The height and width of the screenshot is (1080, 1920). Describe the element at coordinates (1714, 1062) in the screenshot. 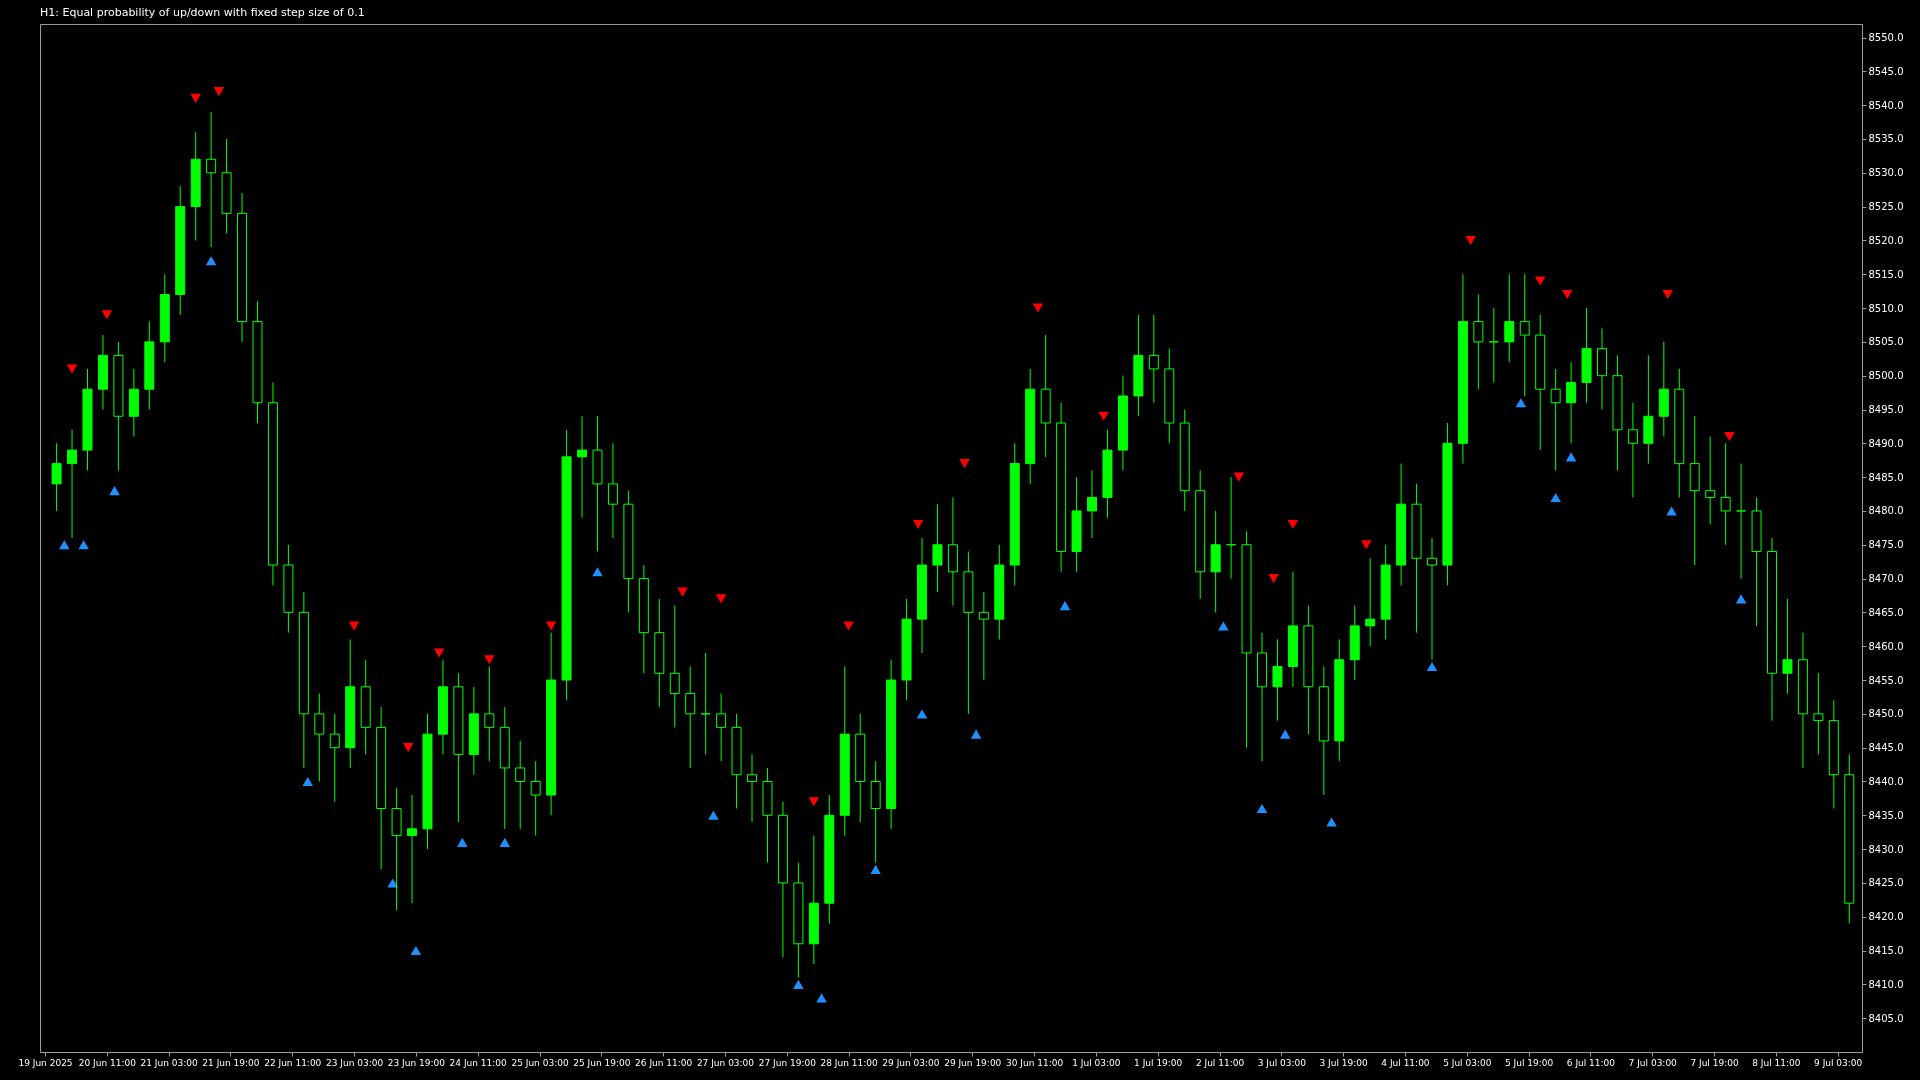

I see `x-tick-label: 7 Jul 19:00` at that location.